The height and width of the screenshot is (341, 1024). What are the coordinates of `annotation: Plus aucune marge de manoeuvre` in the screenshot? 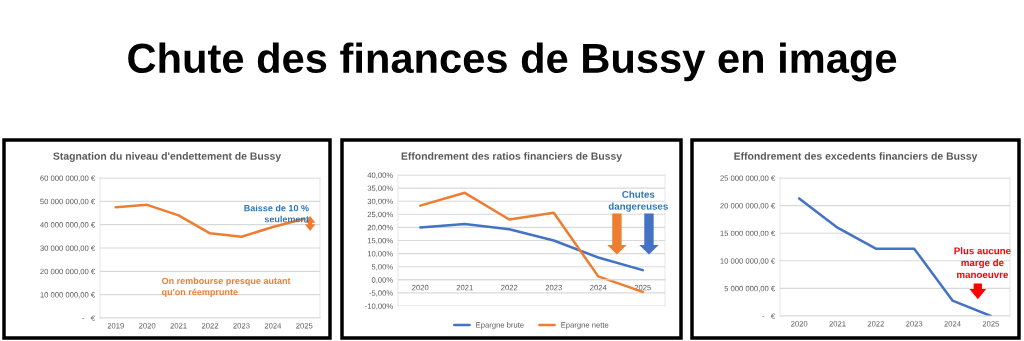 It's located at (982, 263).